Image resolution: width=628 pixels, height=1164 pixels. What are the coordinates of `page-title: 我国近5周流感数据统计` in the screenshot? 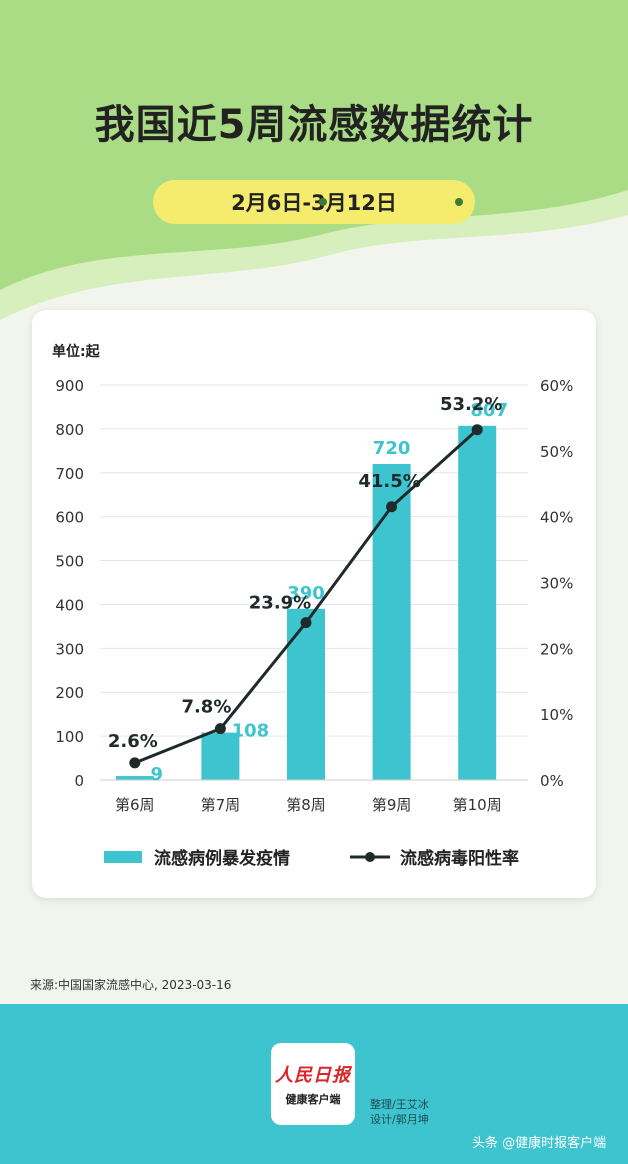 It's located at (314, 125).